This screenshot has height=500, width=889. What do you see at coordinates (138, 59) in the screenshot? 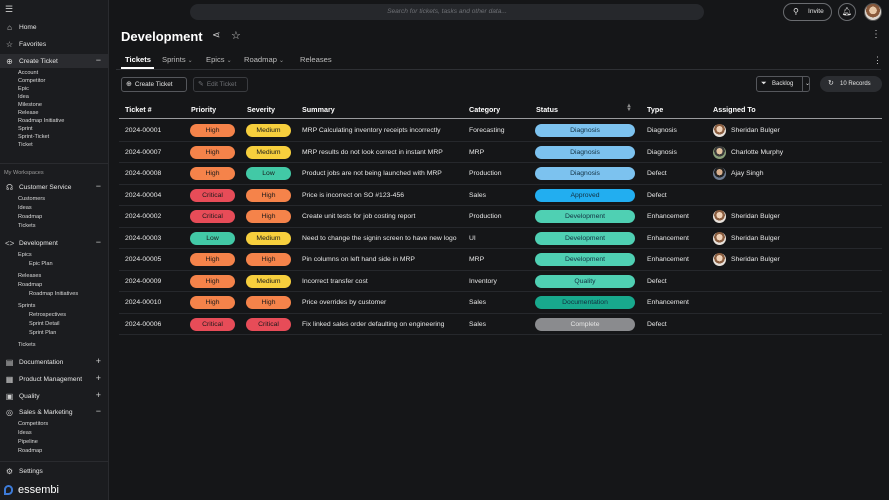
I see `tab-tickets: Tickets` at bounding box center [138, 59].